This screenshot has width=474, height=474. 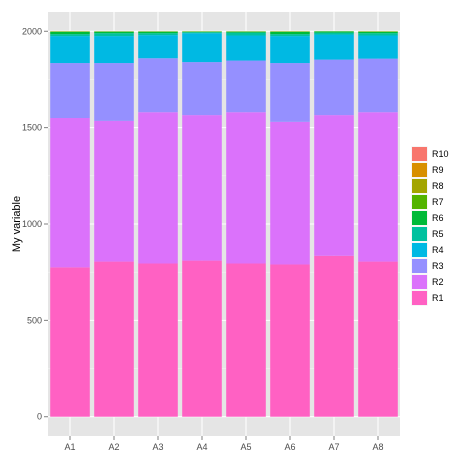 I want to click on y-tick-label: 1500, so click(x=32, y=128).